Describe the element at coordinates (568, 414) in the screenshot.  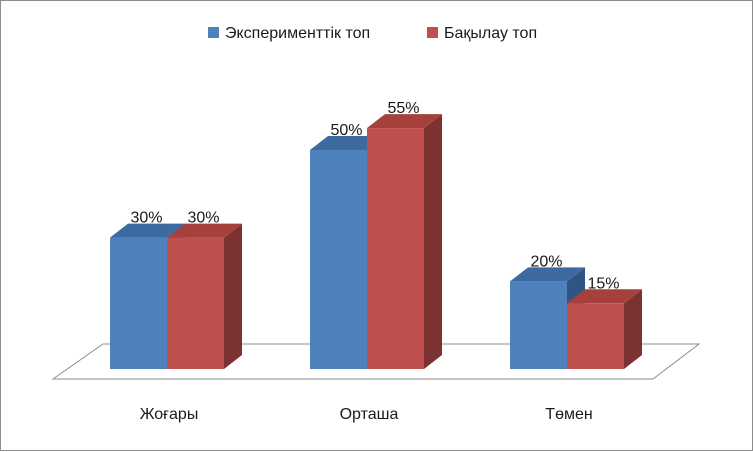
I see `category-label: Төмен` at that location.